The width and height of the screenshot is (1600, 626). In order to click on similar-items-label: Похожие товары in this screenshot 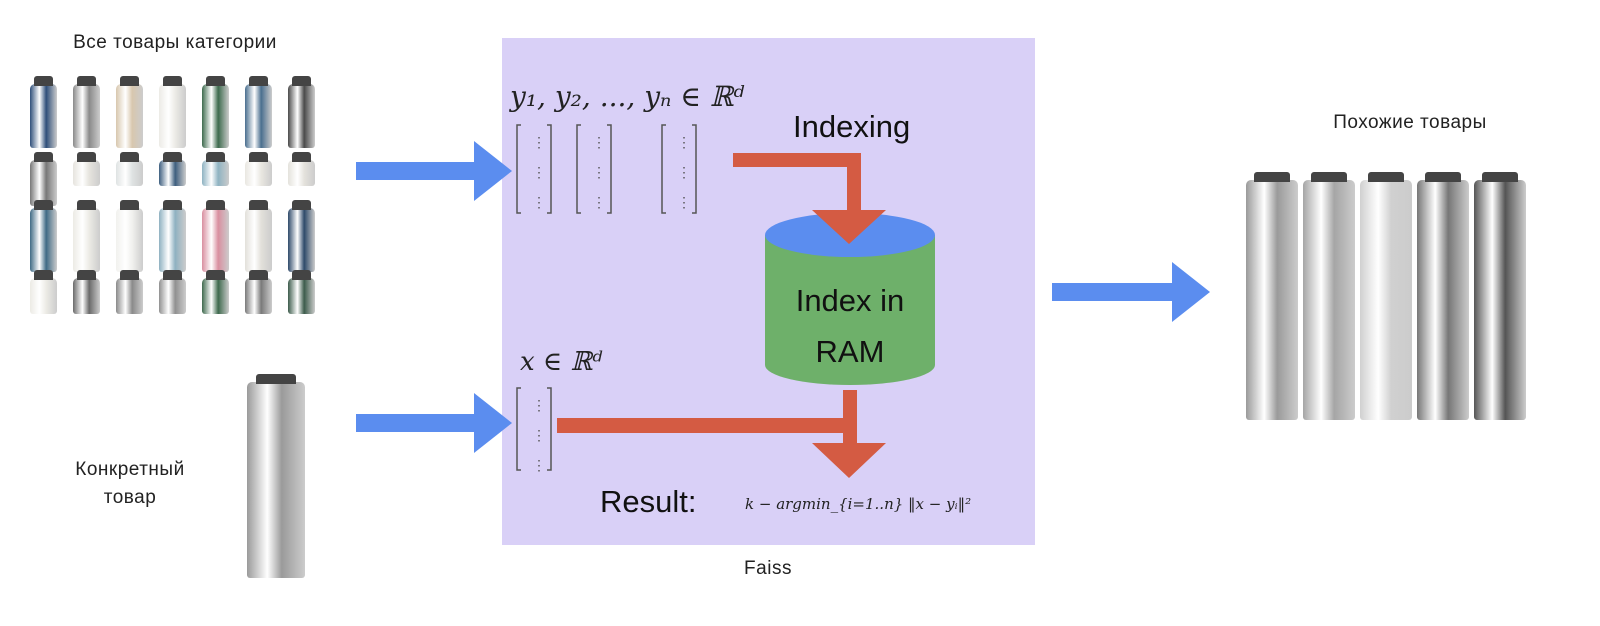, I will do `click(1410, 122)`.